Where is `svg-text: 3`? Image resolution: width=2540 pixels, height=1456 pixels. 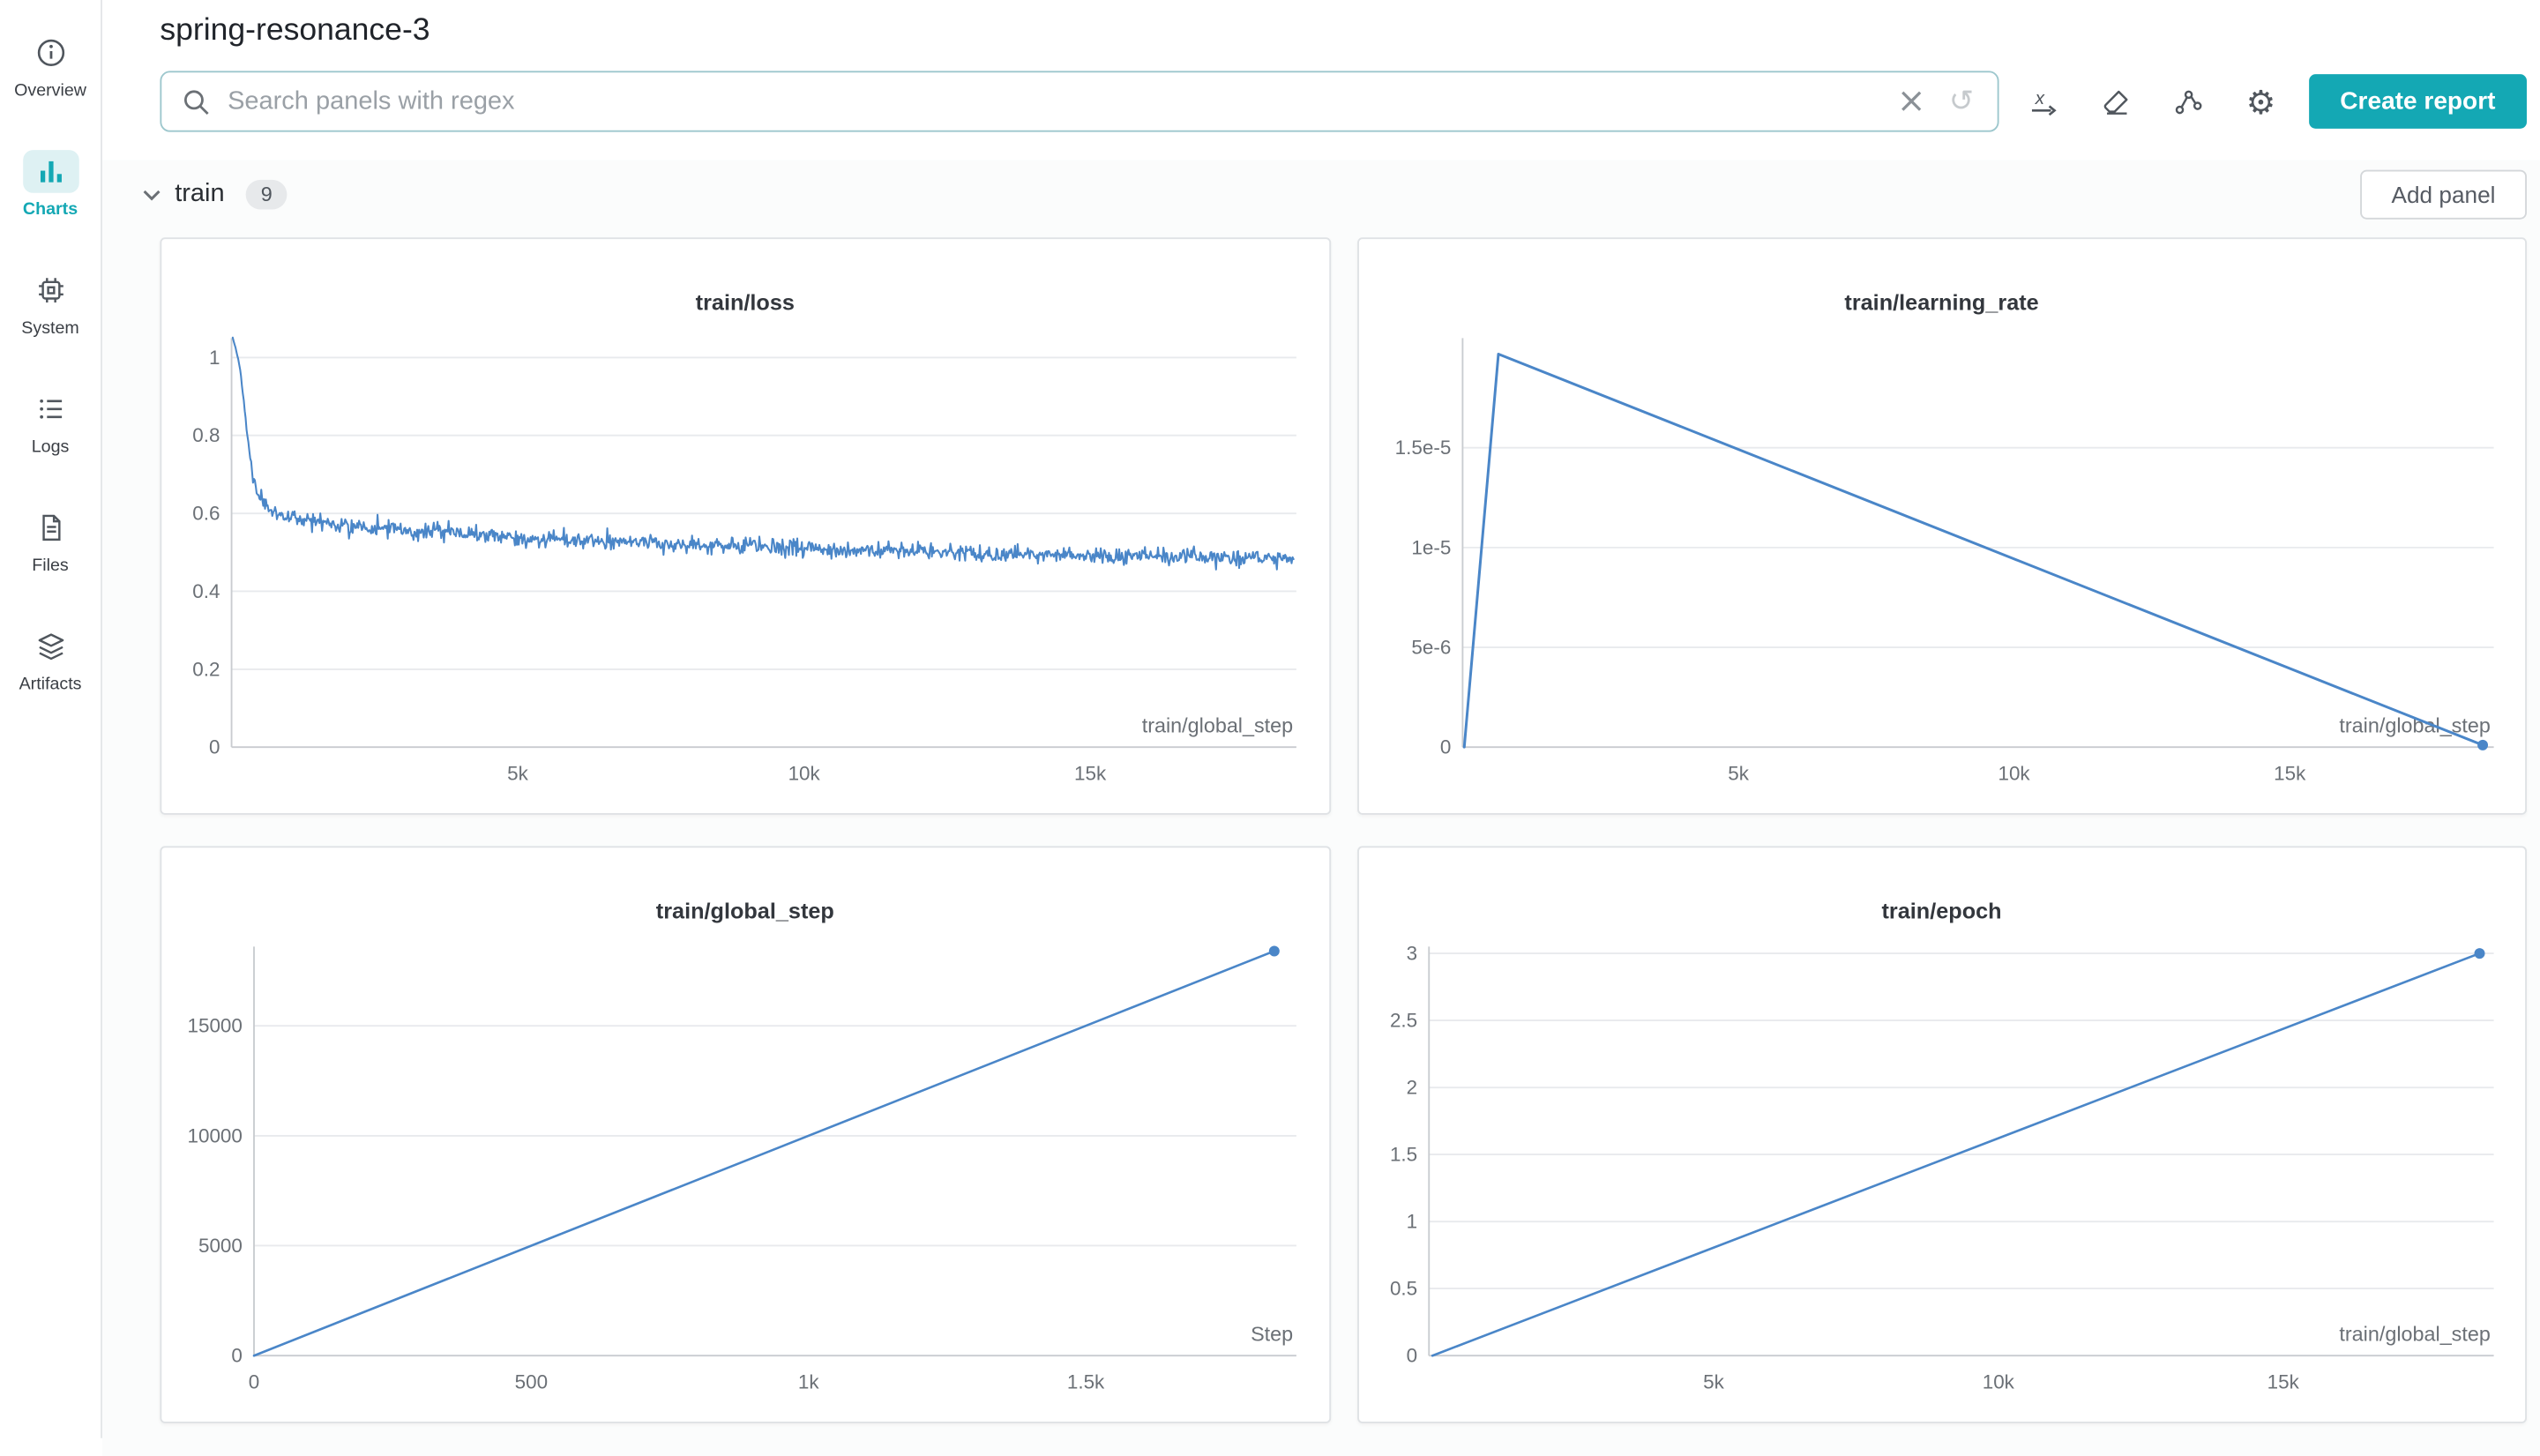
svg-text: 3 is located at coordinates (1411, 954).